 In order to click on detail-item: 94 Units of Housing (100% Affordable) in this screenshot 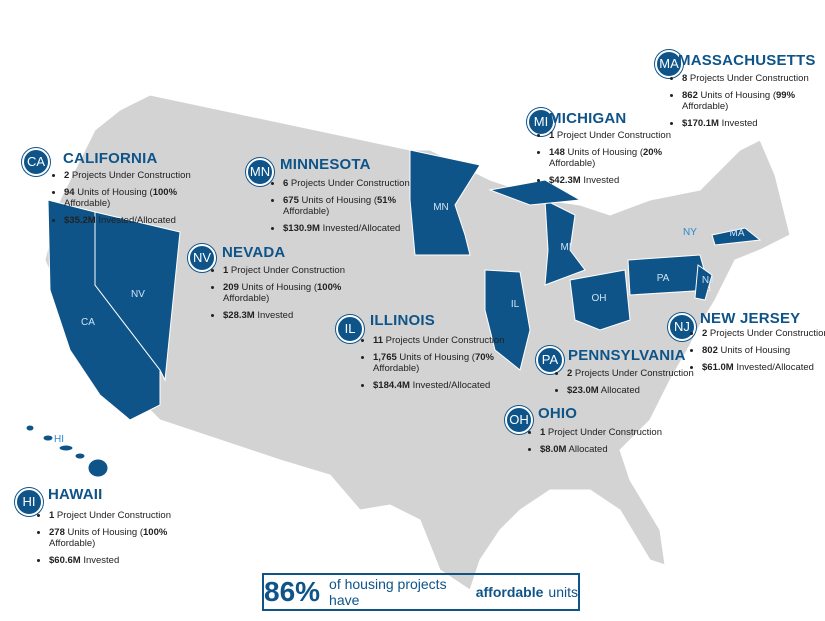, I will do `click(131, 198)`.